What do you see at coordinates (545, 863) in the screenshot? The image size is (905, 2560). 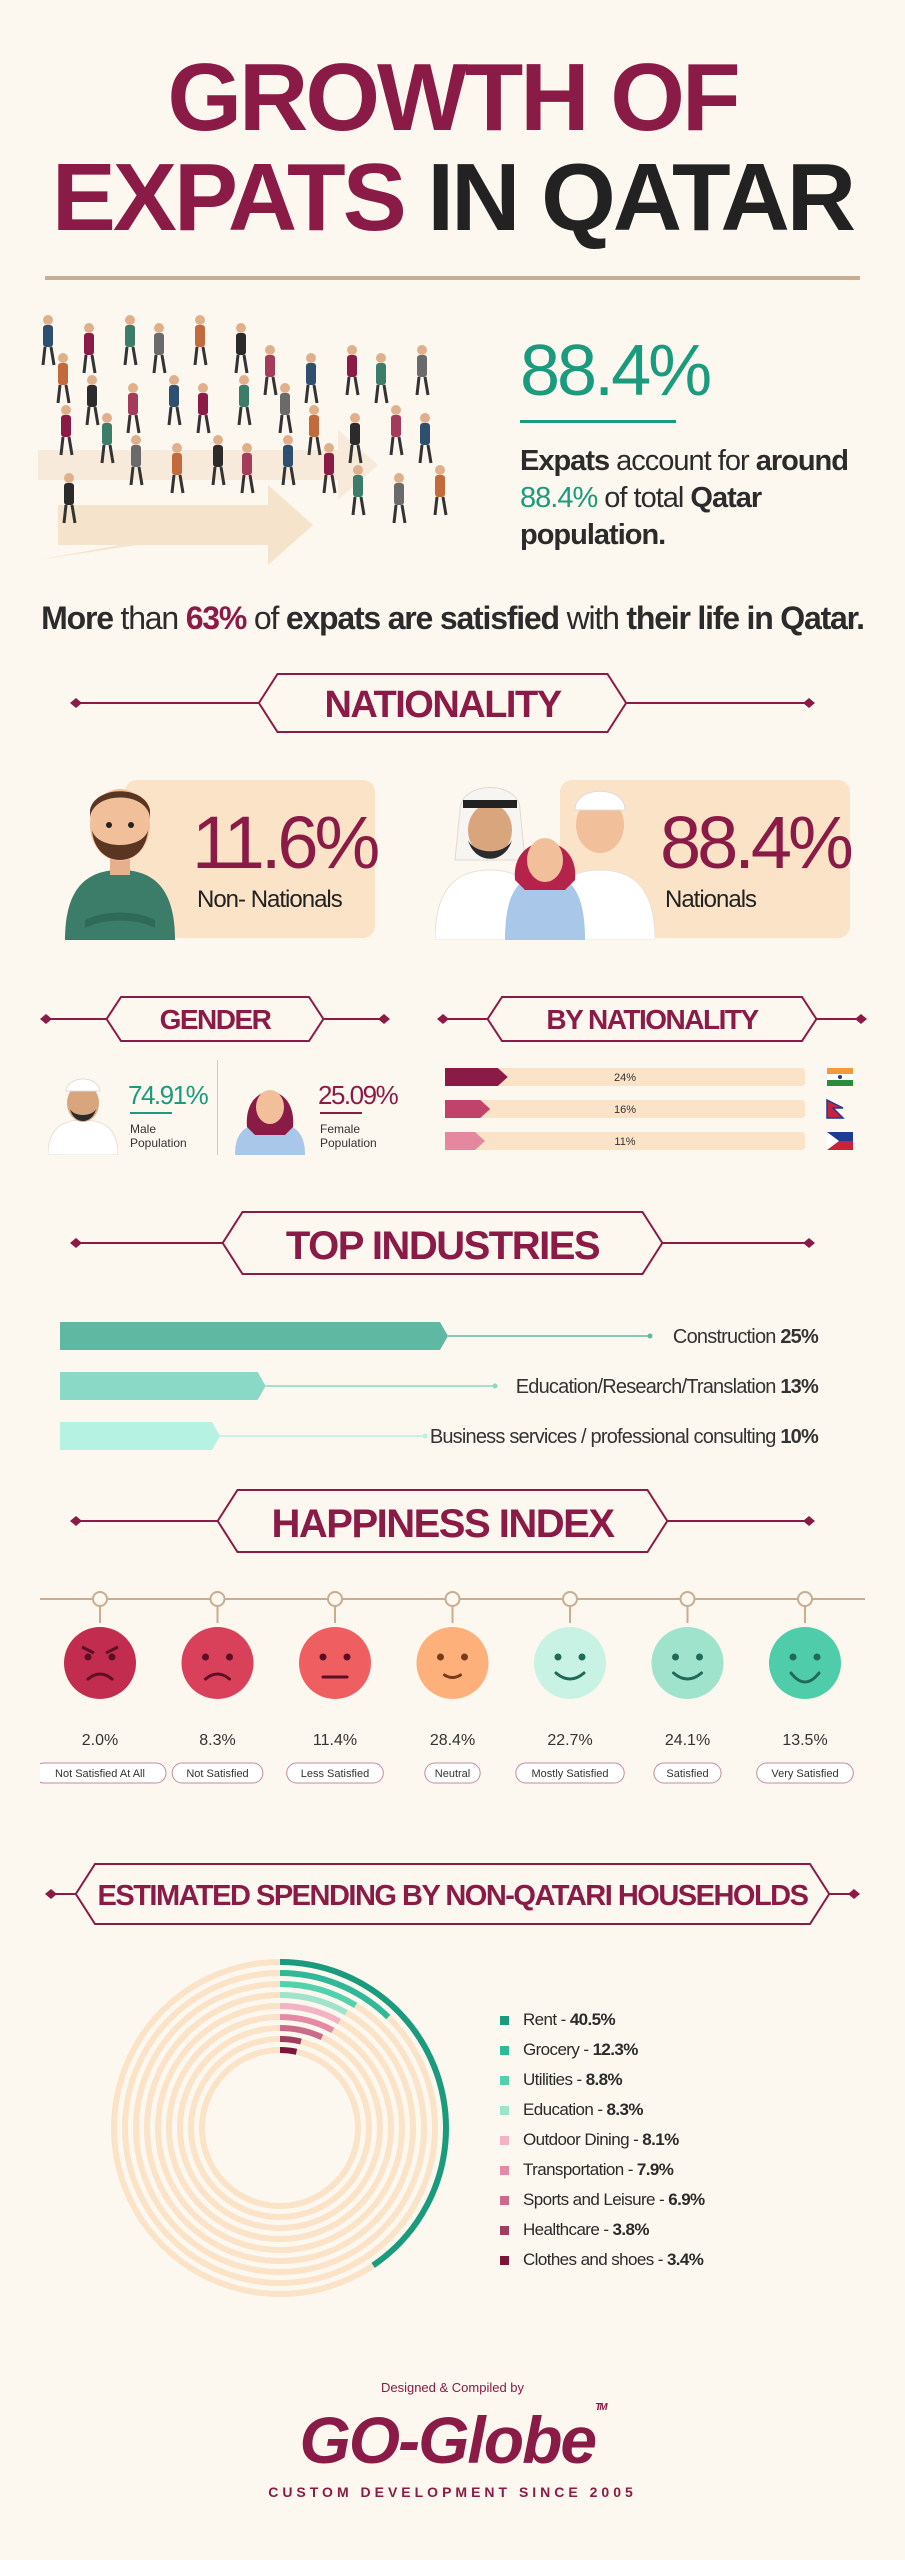 I see `nationals-family-icon` at bounding box center [545, 863].